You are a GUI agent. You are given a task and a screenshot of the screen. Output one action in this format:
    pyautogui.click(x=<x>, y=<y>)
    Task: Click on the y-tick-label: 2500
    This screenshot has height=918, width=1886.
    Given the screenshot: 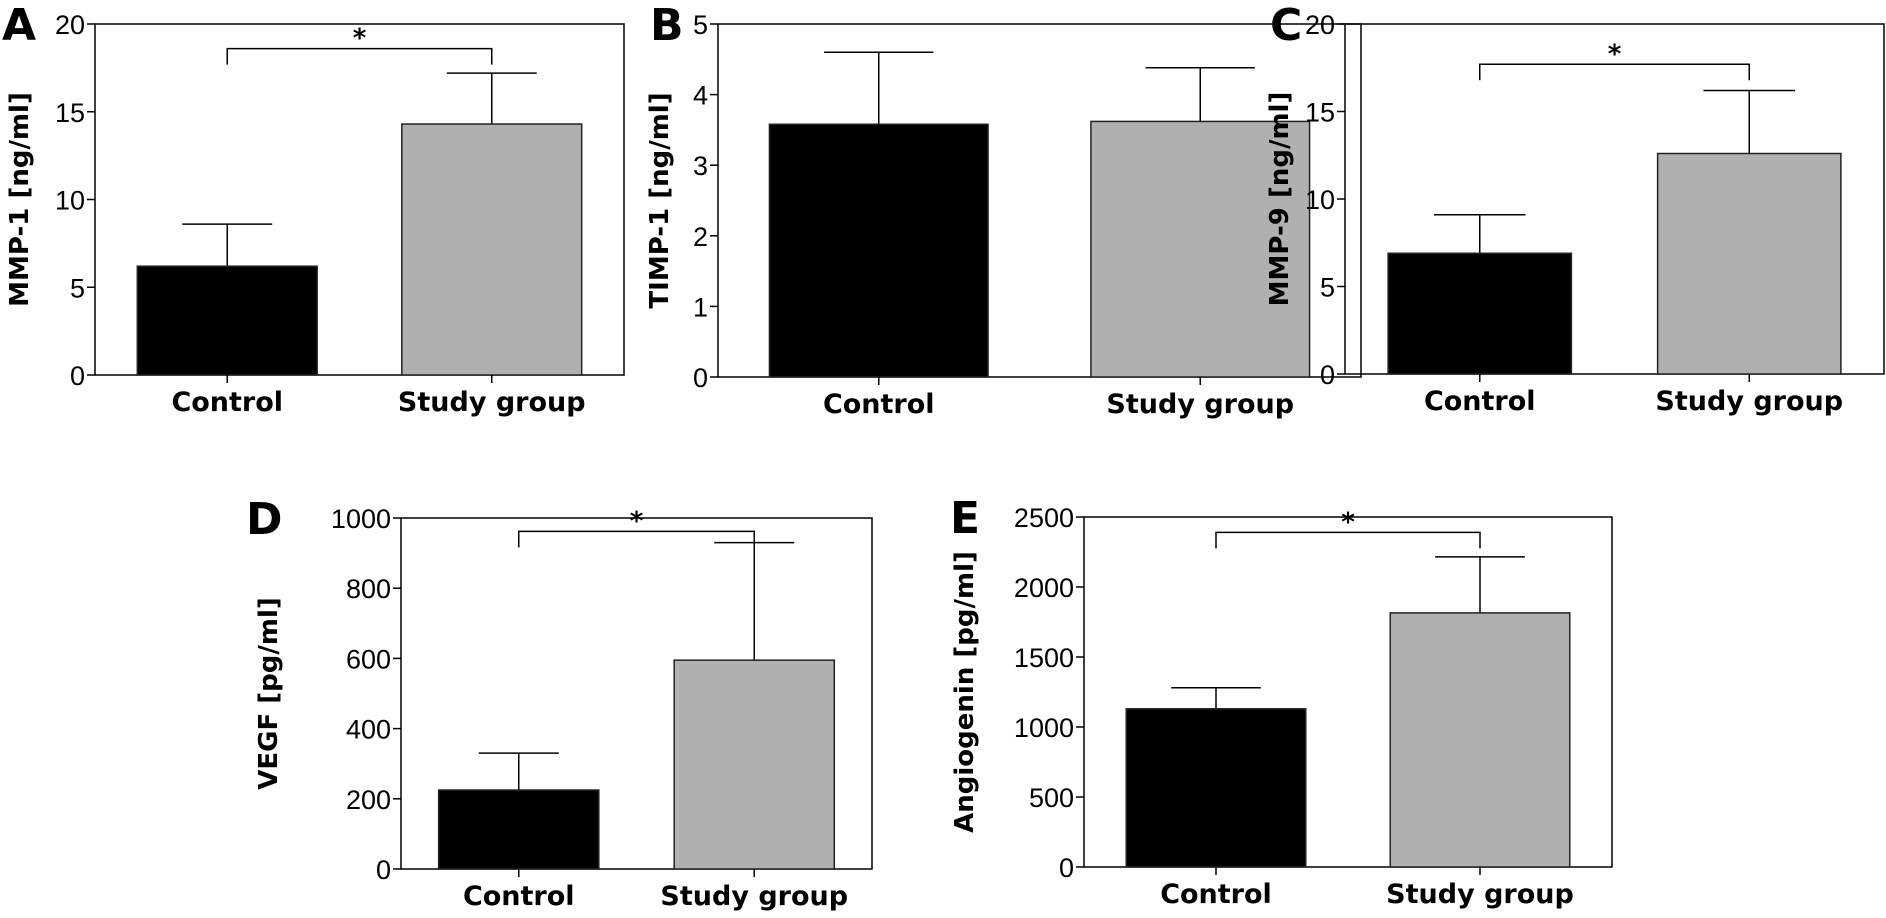 What is the action you would take?
    pyautogui.click(x=1044, y=518)
    